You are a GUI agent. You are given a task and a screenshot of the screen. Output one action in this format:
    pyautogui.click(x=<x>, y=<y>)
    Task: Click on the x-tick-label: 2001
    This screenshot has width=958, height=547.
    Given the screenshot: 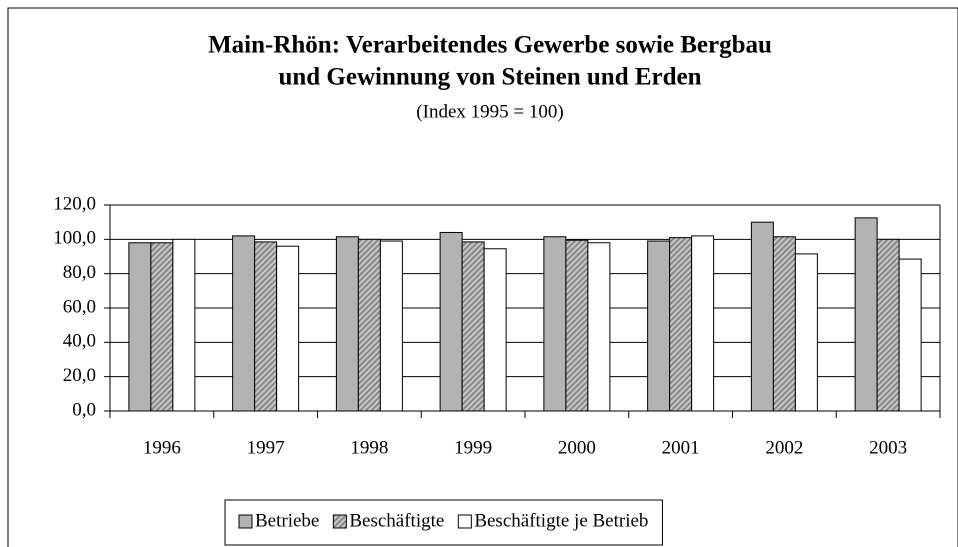 What is the action you would take?
    pyautogui.click(x=681, y=447)
    